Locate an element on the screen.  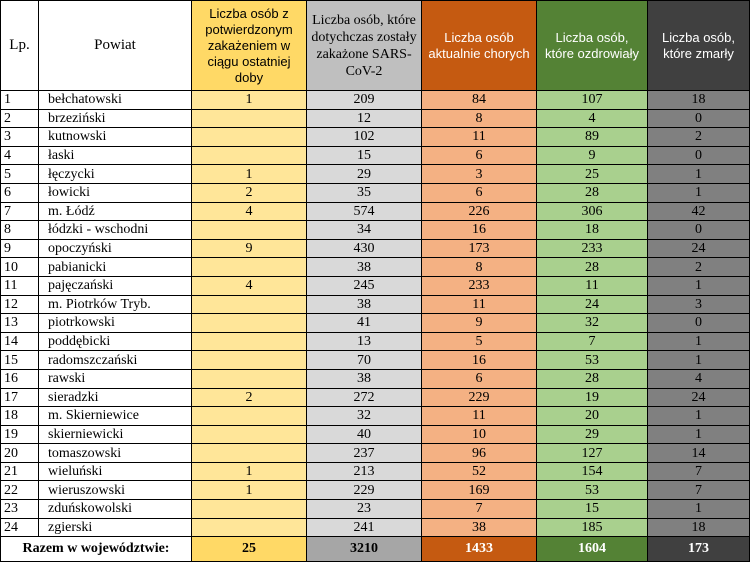
table-row: 21 wieluński 1 213 52 154 7 is located at coordinates (375, 471).